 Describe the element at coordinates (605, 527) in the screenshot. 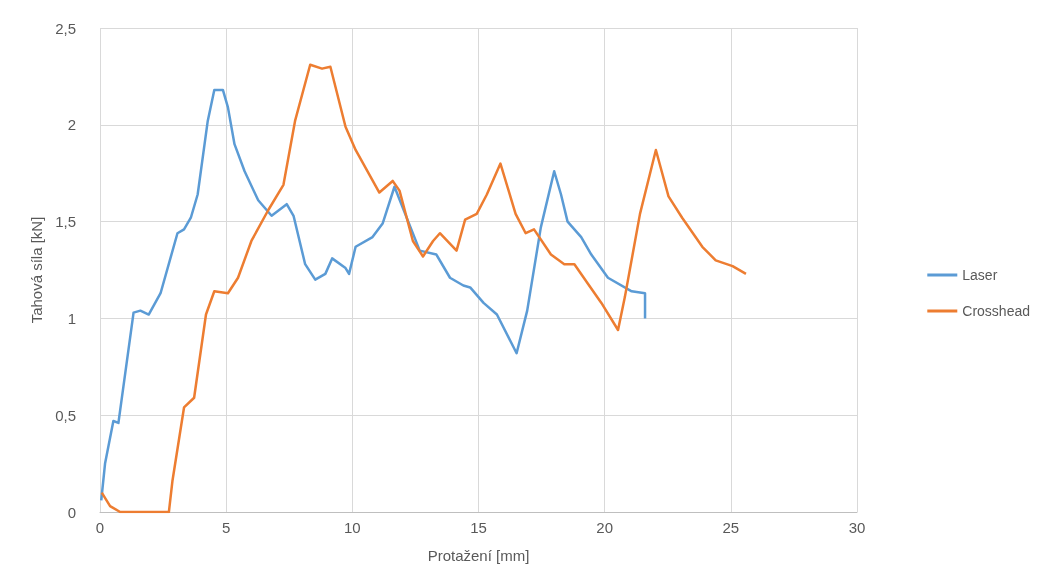

I see `x-tick-label: 20` at that location.